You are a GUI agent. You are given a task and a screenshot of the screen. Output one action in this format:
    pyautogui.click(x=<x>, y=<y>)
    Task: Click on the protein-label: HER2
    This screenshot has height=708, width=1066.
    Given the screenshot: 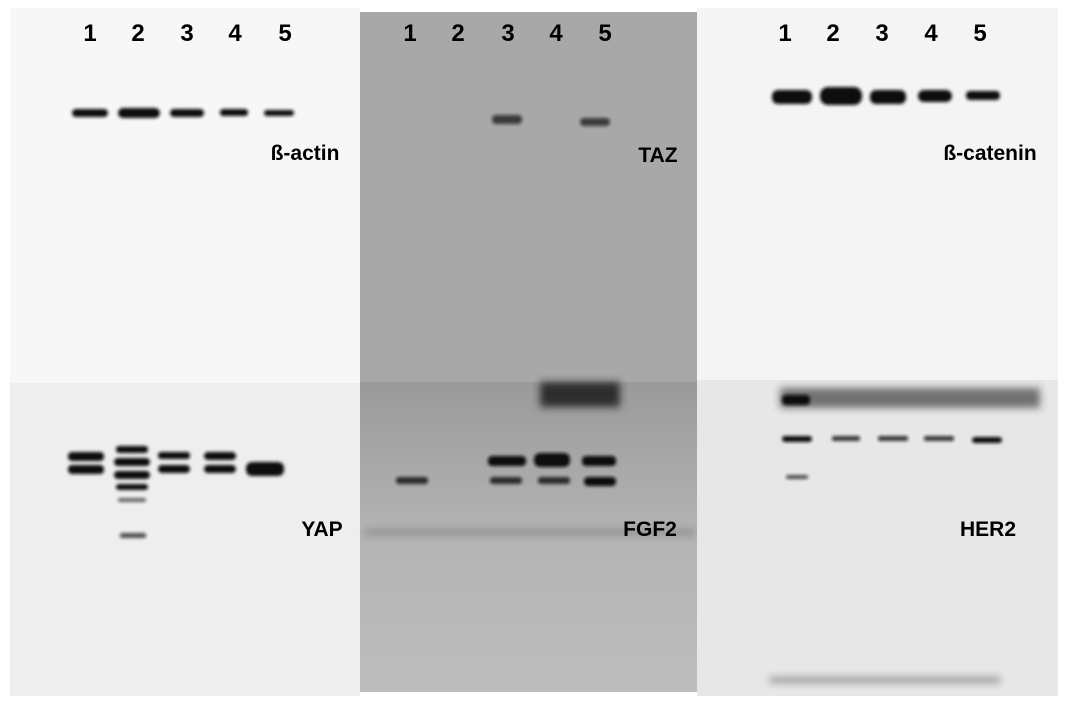 What is the action you would take?
    pyautogui.click(x=988, y=529)
    